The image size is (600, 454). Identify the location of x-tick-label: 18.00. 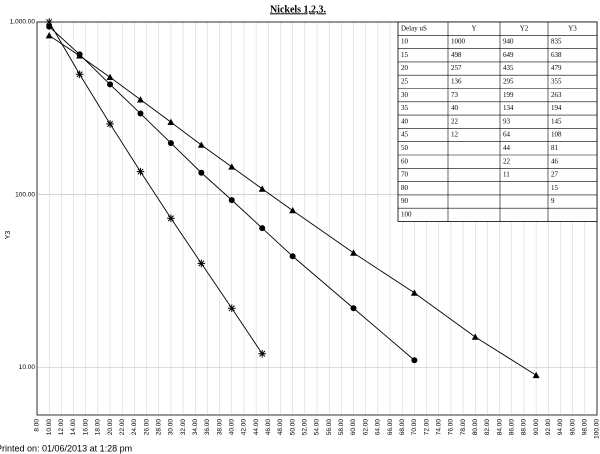
(98, 427).